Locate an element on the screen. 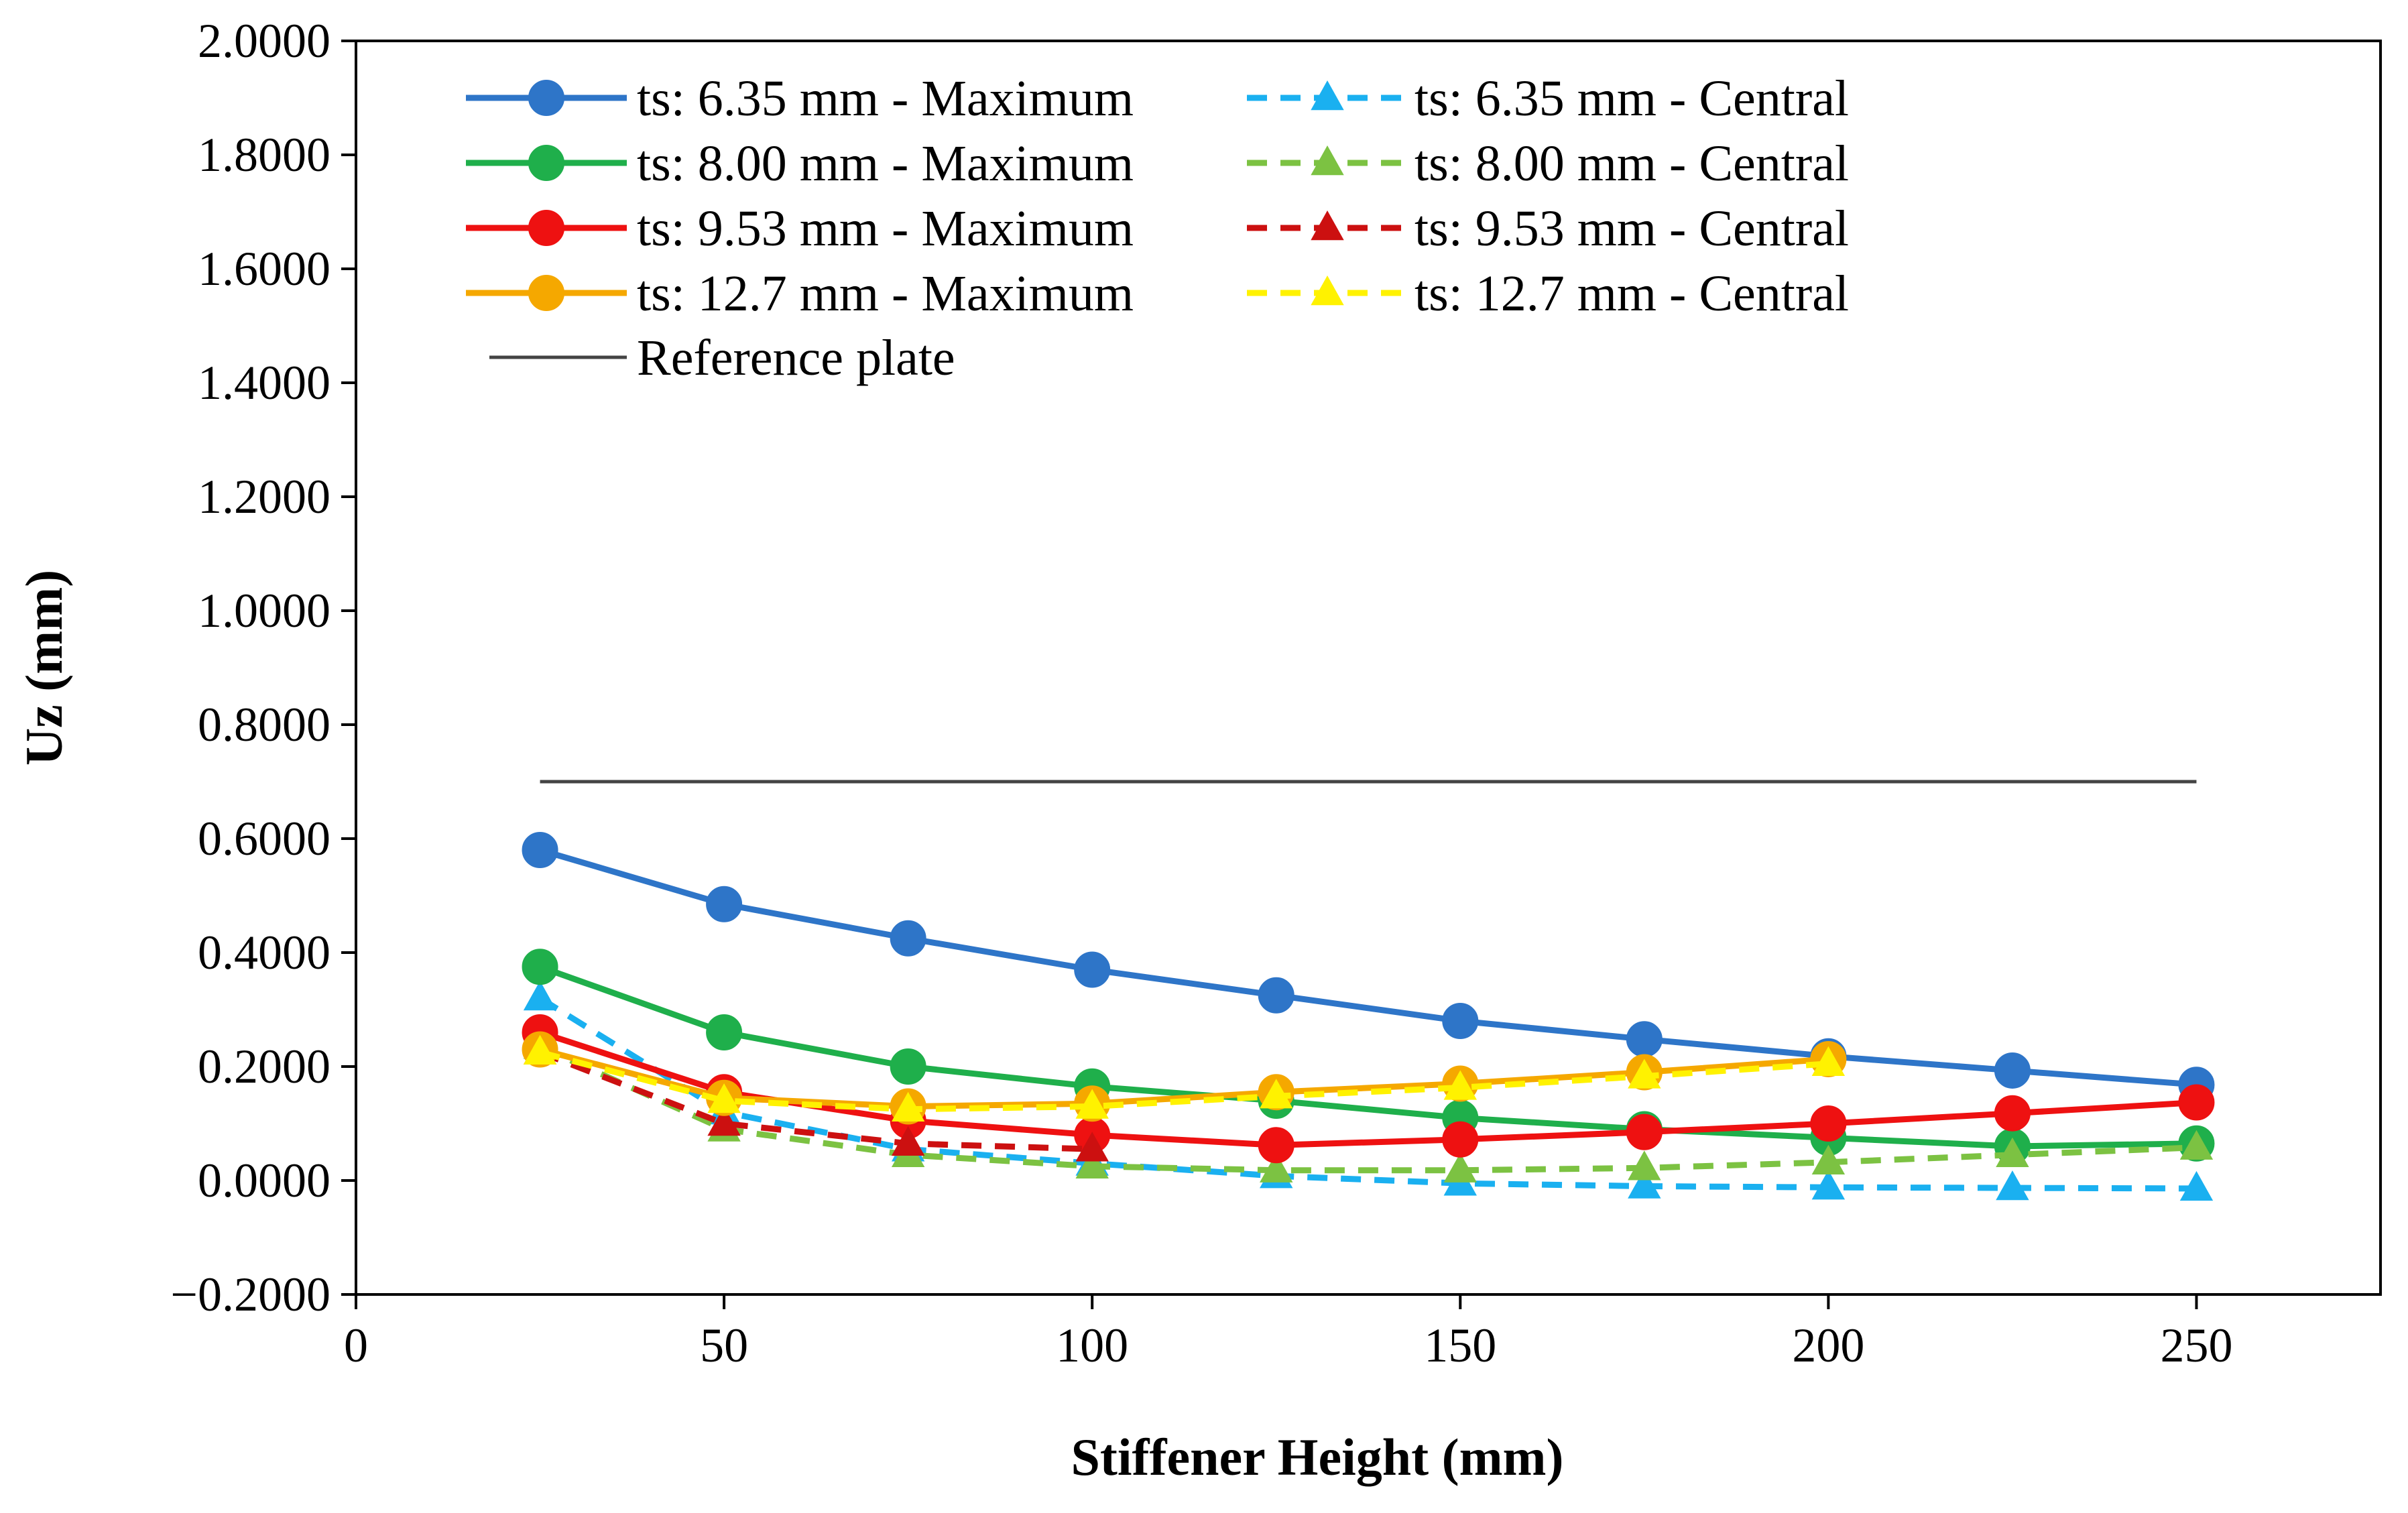 The image size is (2408, 1513). series-ts-12-7-mm-central is located at coordinates (1184, 1078).